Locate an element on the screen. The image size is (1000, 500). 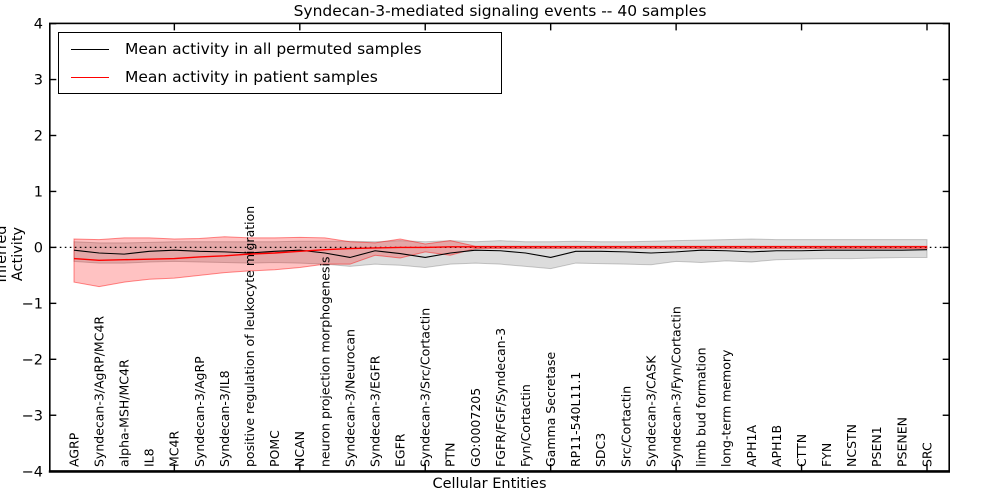
x-tick-label: alpha-MSH/MC4R is located at coordinates (124, 413).